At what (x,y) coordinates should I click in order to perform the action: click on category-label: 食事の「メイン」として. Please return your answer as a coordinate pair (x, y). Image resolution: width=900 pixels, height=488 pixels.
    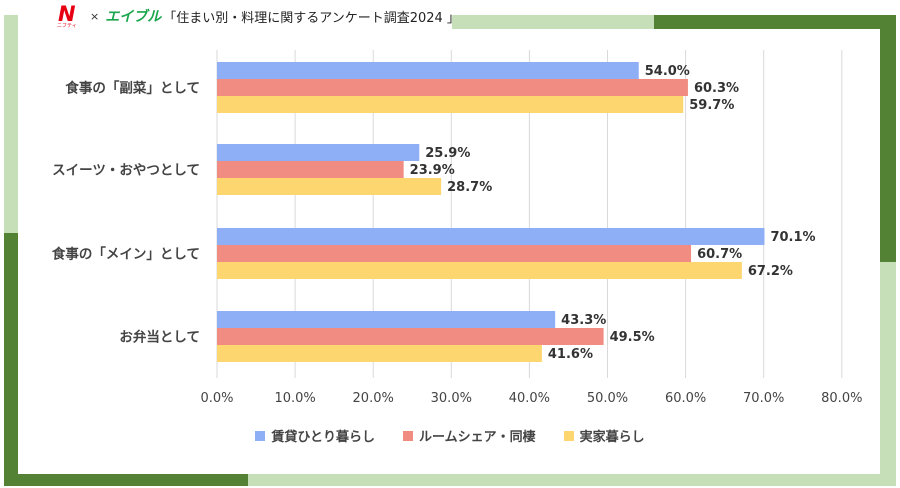
    Looking at the image, I should click on (126, 254).